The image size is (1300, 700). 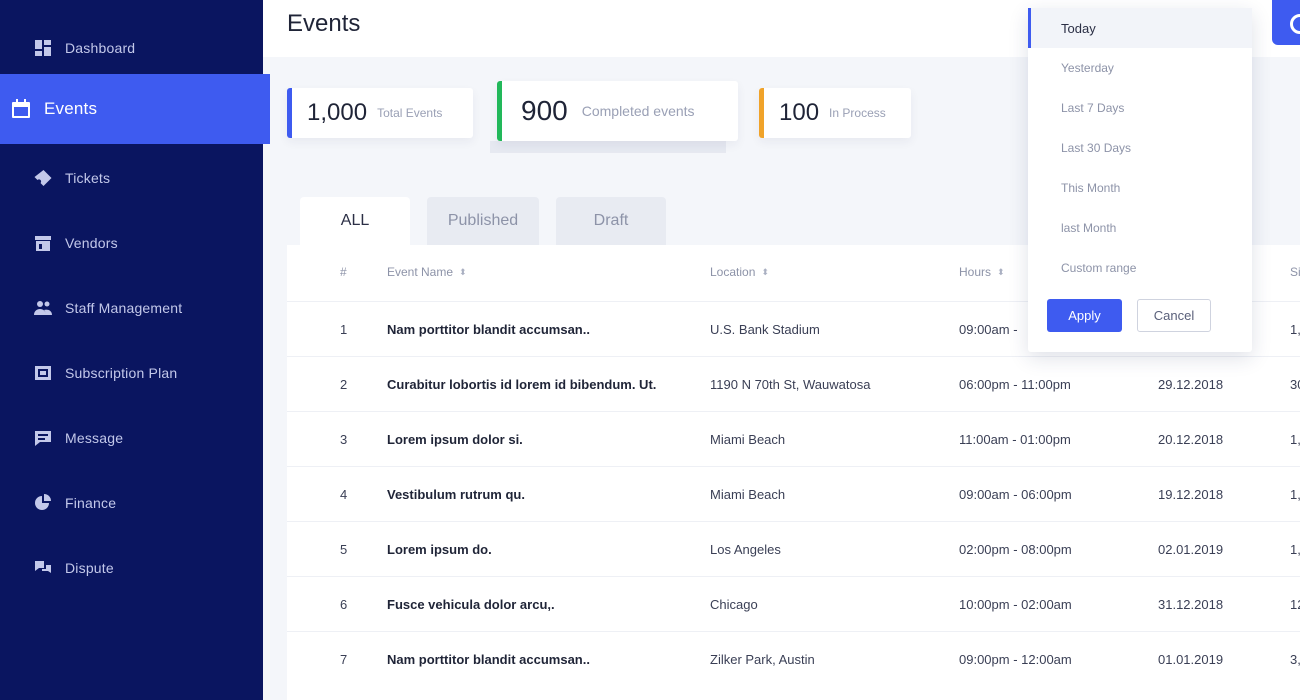 What do you see at coordinates (790, 384) in the screenshot?
I see `cell-location: 1190 N 70th St, Wauwatosa` at bounding box center [790, 384].